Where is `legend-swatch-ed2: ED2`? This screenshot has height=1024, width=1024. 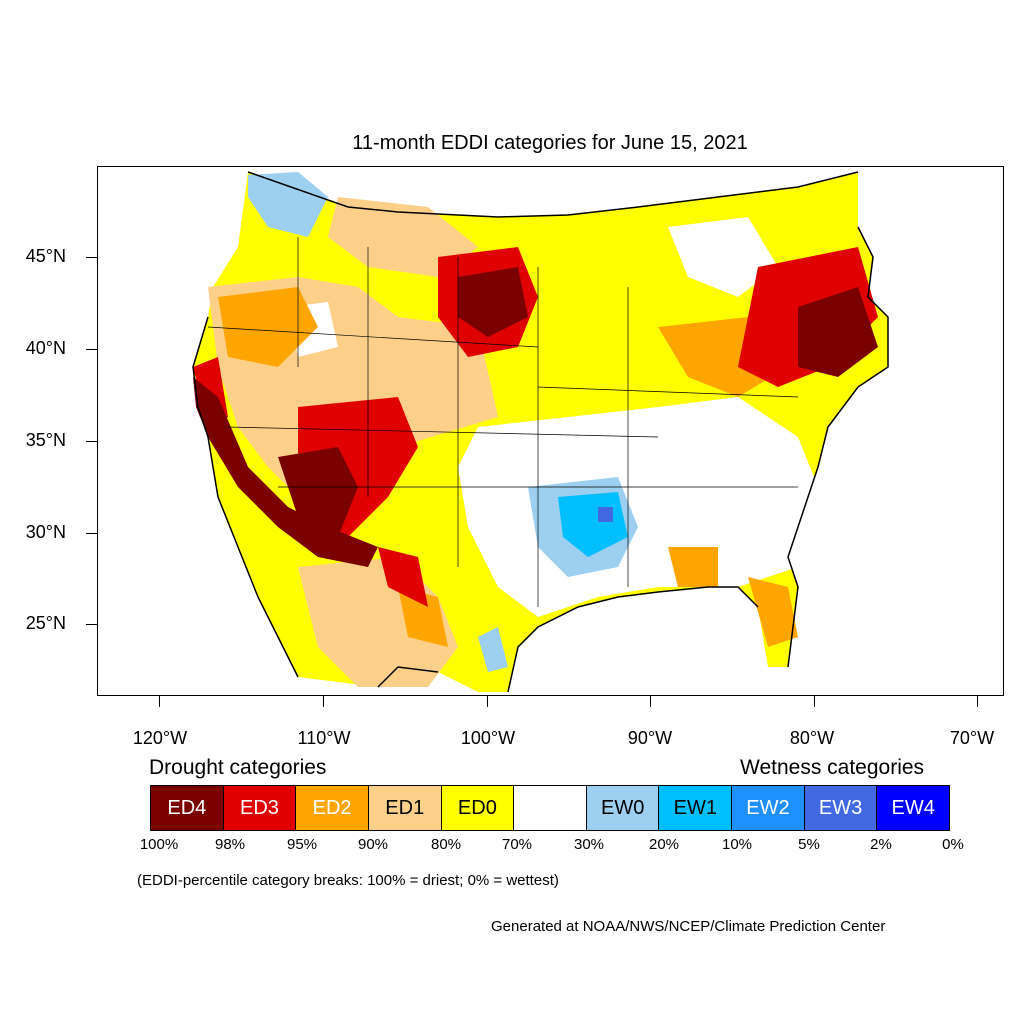 legend-swatch-ed2: ED2 is located at coordinates (332, 808).